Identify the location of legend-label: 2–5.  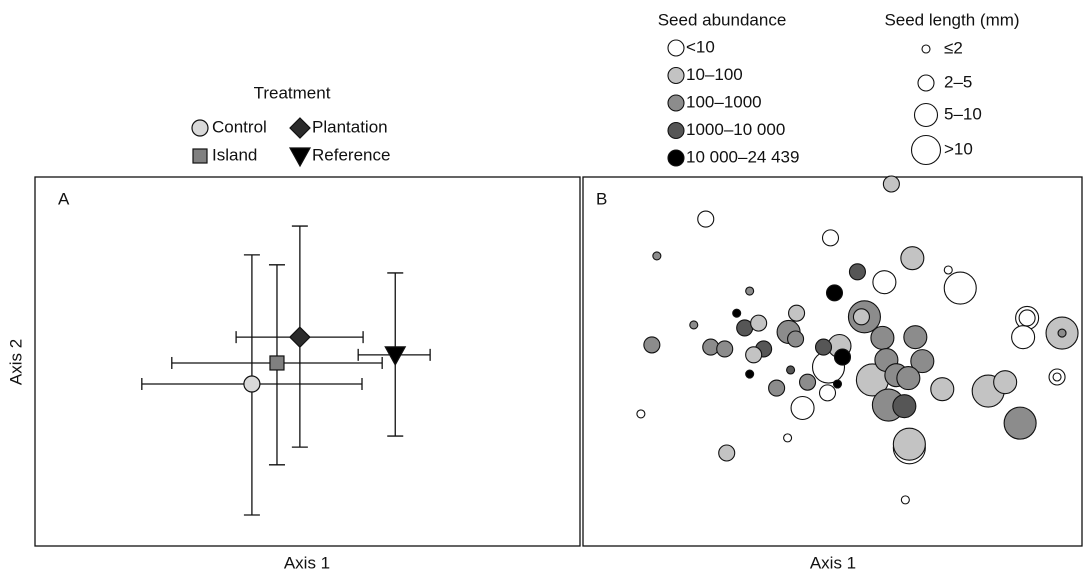
(958, 81).